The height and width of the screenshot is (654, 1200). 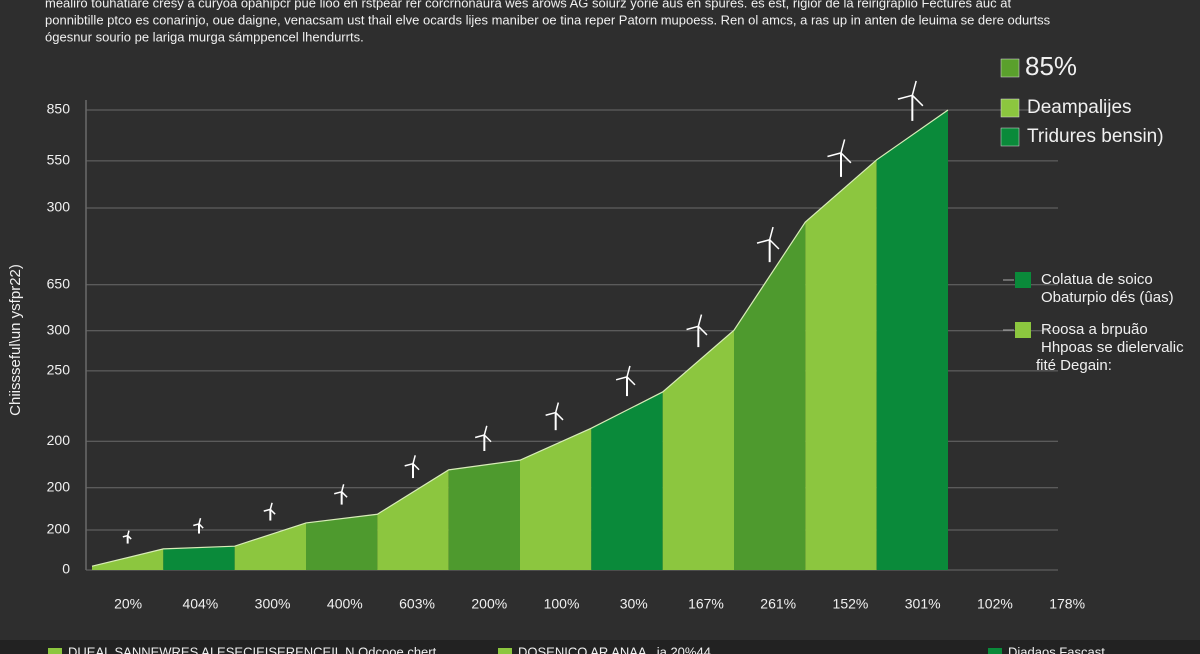 I want to click on y-tick-label: 850, so click(x=59, y=109).